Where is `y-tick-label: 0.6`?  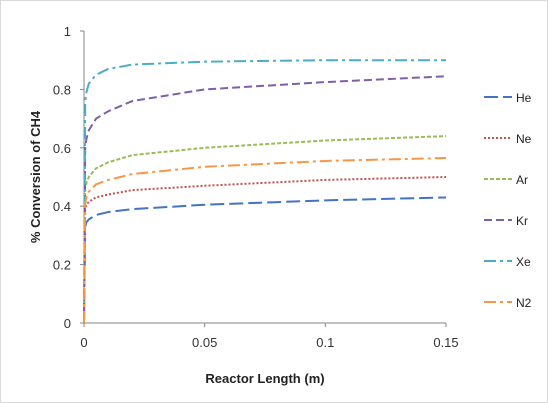
y-tick-label: 0.6 is located at coordinates (62, 148).